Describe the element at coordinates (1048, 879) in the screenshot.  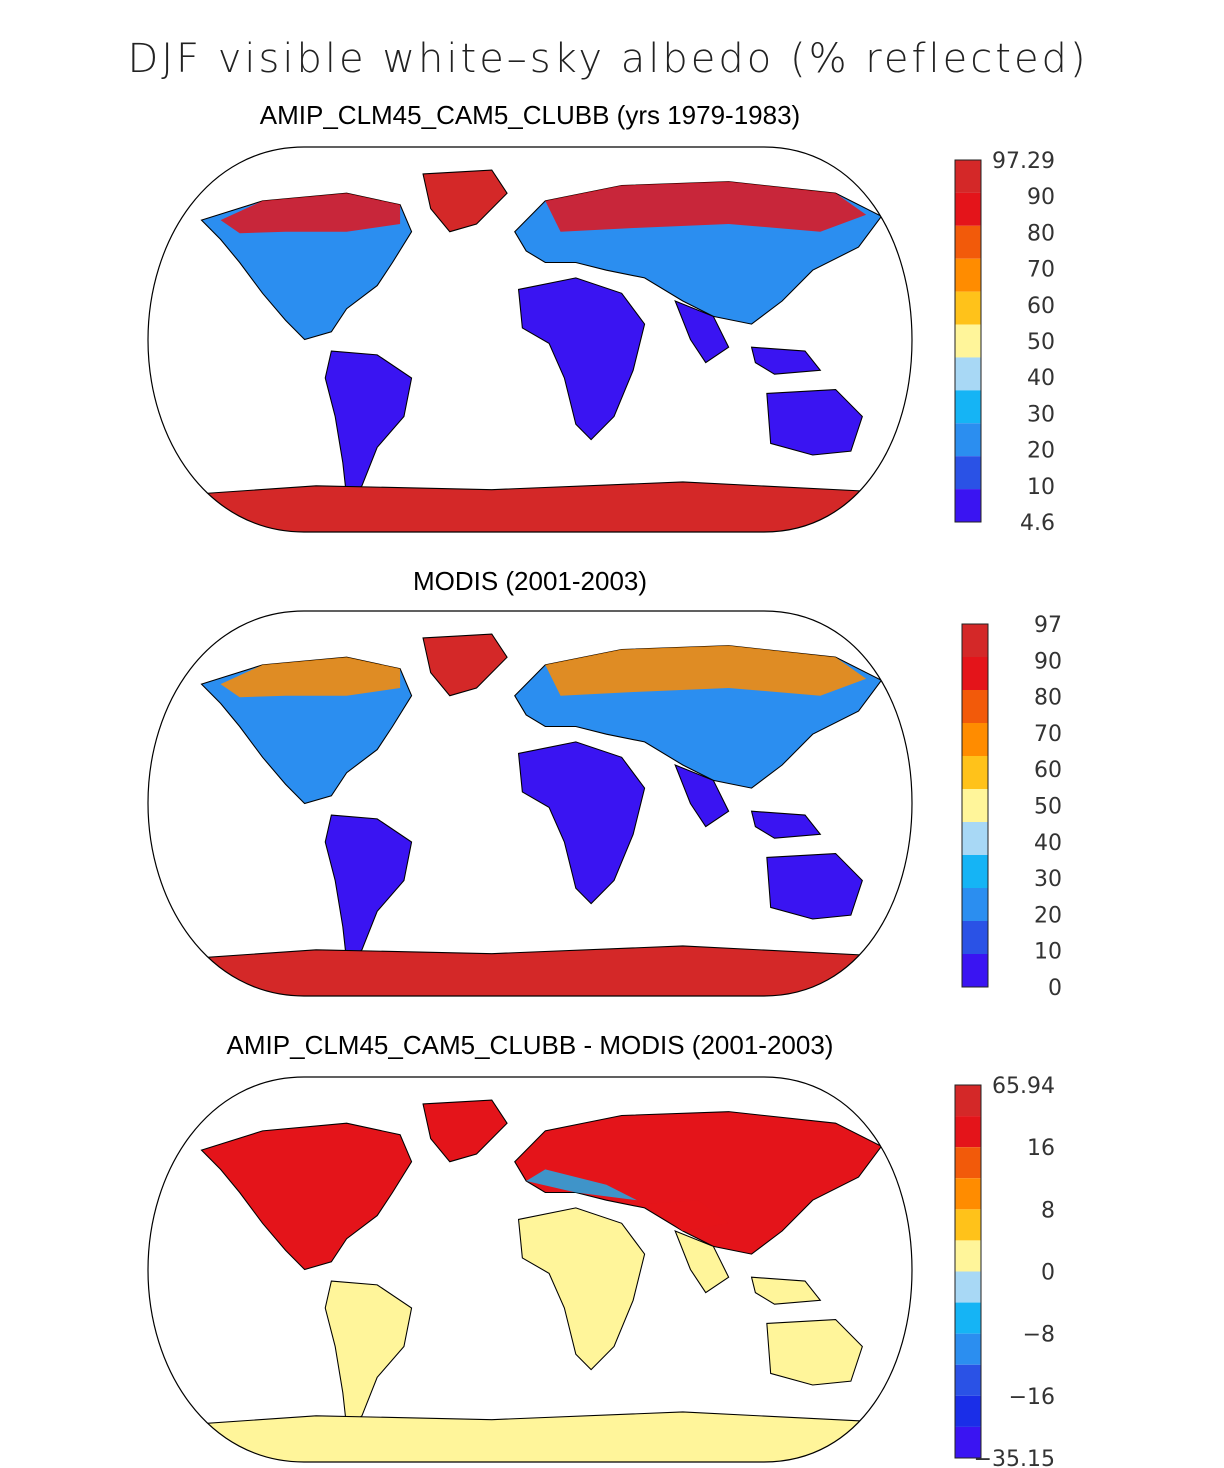
I see `colorbar-label: 30` at that location.